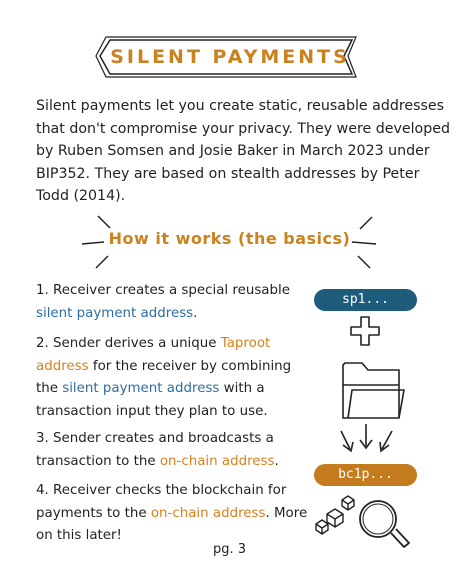 The width and height of the screenshot is (459, 577). I want to click on blocks-icon, so click(335, 515).